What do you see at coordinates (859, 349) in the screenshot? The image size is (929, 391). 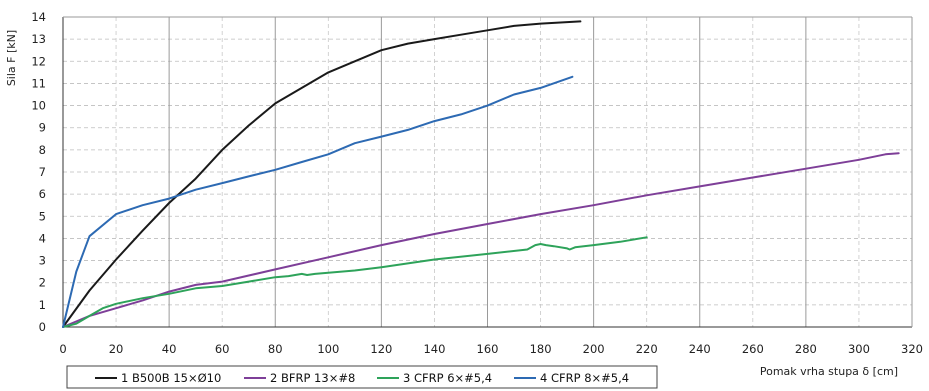 I see `x-tick-label: 300` at bounding box center [859, 349].